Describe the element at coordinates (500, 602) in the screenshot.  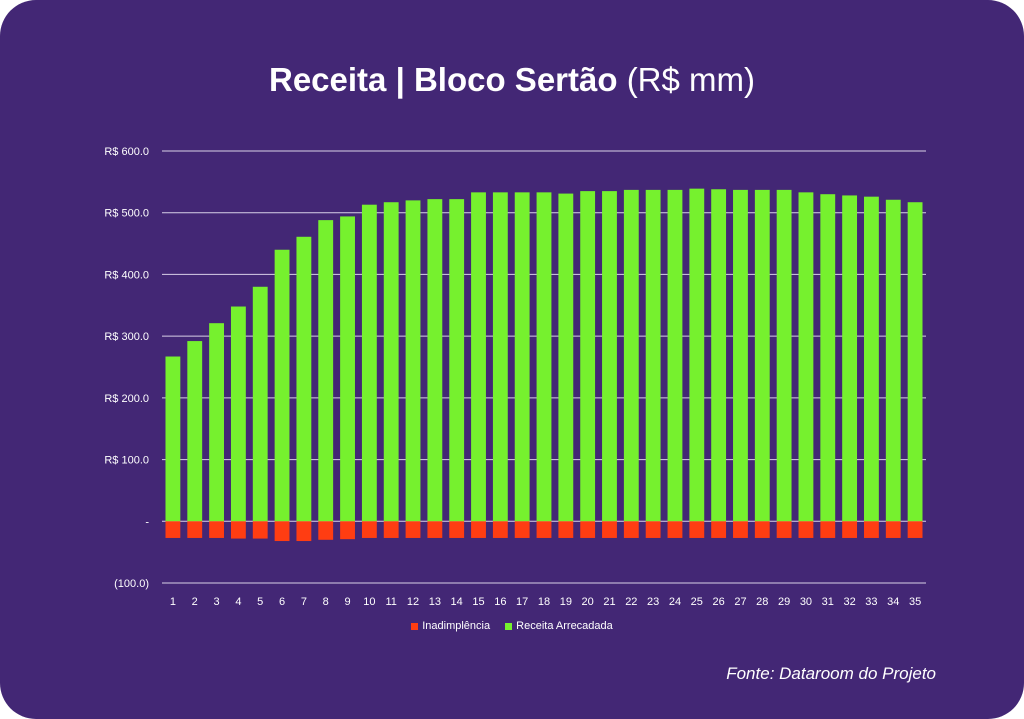
I see `x-tick-label: 16` at that location.